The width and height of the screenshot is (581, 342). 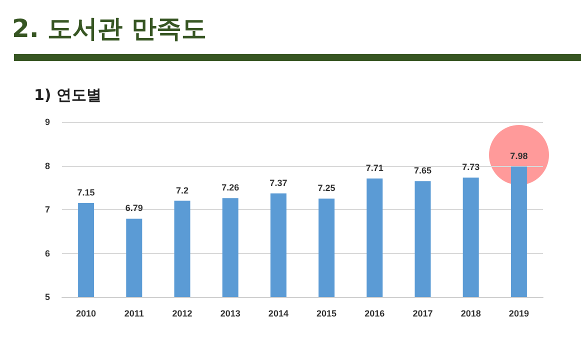 What do you see at coordinates (134, 313) in the screenshot?
I see `x-tick-label: 2011` at bounding box center [134, 313].